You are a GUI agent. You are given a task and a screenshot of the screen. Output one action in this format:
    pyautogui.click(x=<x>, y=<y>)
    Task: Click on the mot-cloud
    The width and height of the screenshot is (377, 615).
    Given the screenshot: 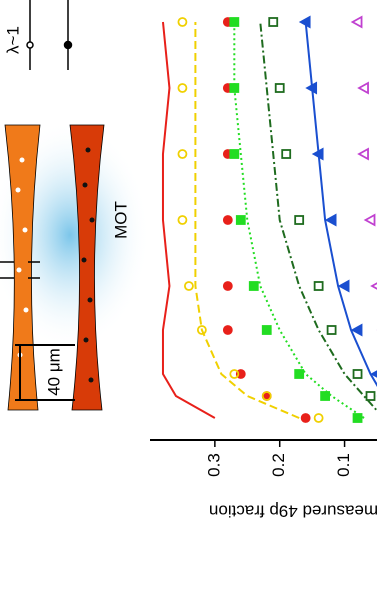 What is the action you would take?
    pyautogui.click(x=75, y=235)
    